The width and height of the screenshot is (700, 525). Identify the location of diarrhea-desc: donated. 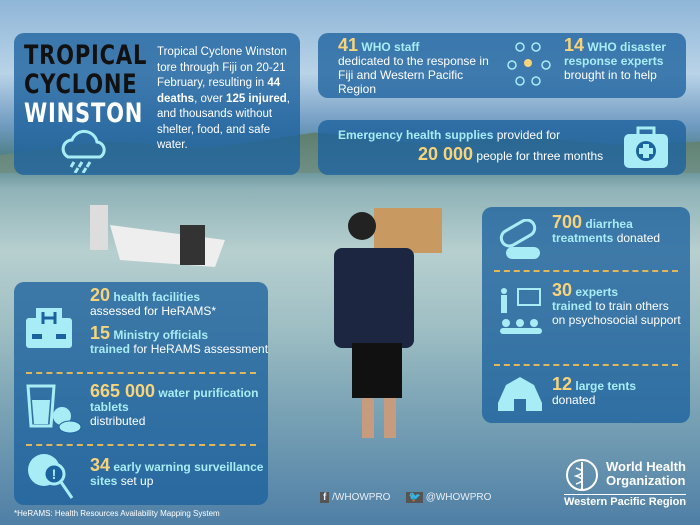
(638, 238).